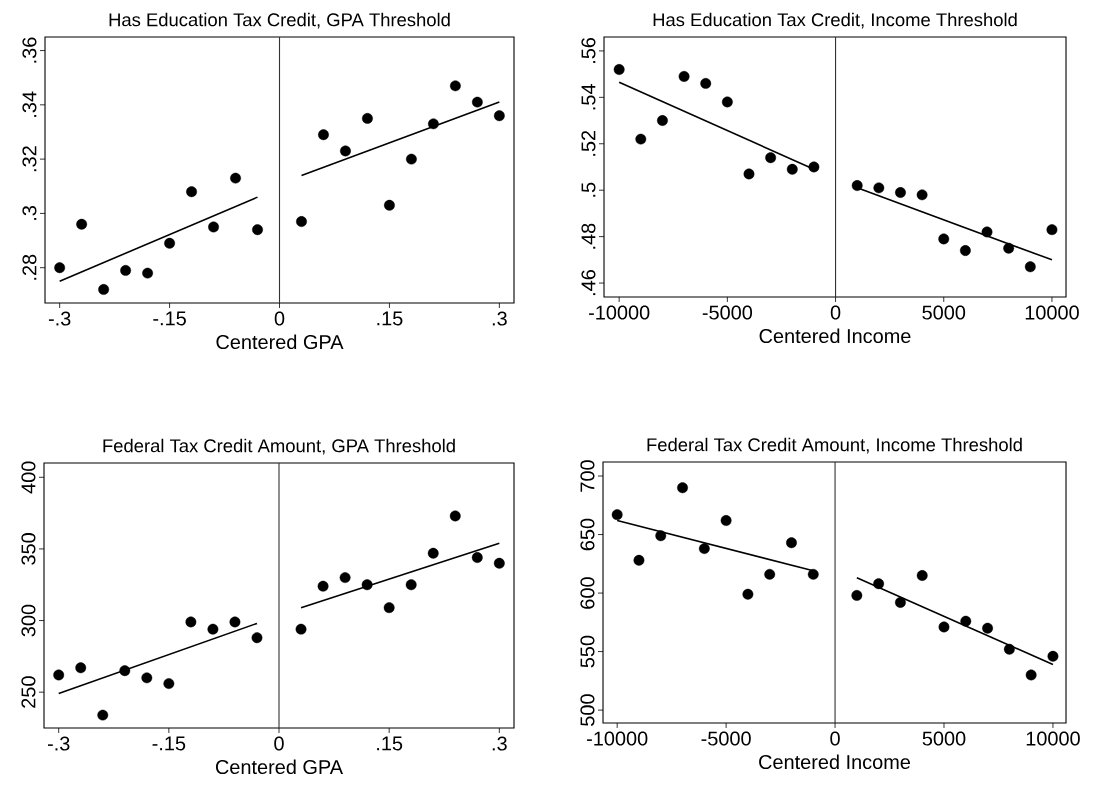 Image resolution: width=1110 pixels, height=805 pixels. Describe the element at coordinates (588, 189) in the screenshot. I see `y-tick-label: .5` at that location.